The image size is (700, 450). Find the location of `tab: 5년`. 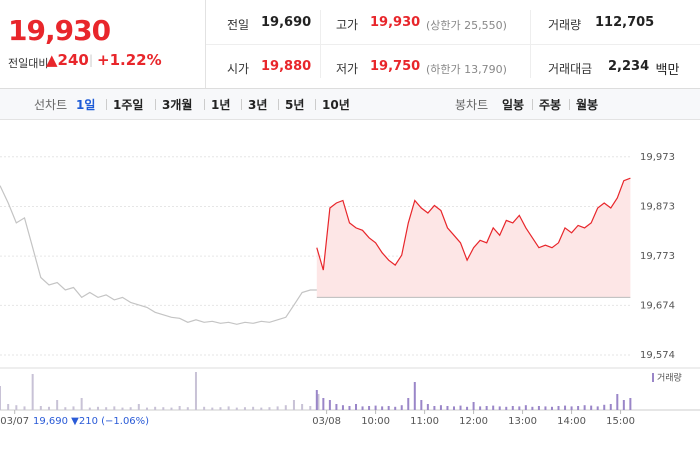

tab: 5년 is located at coordinates (295, 105).